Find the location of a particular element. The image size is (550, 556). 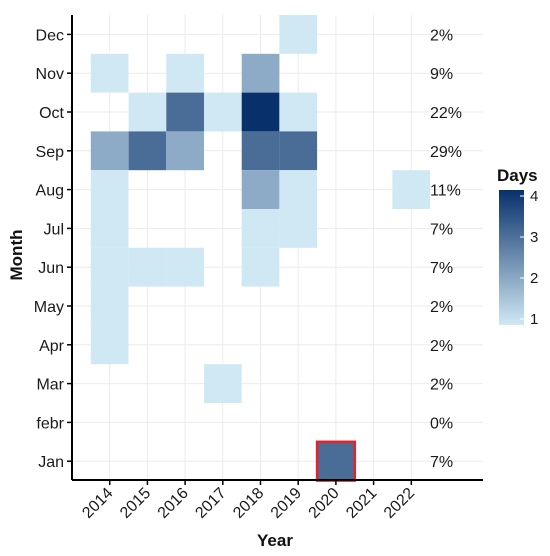

x-tick-labels: 2014 2015 2016 2017 2018 2019 2020 2021 2022 is located at coordinates (248, 503).